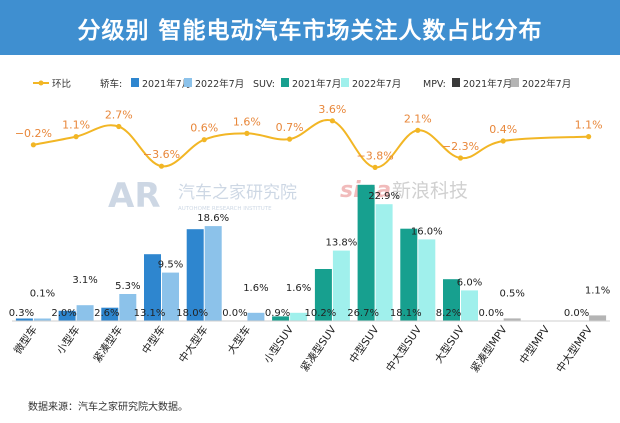 The image size is (620, 423). I want to click on x-tick-label-11: 紧凑型MPV, so click(489, 349).